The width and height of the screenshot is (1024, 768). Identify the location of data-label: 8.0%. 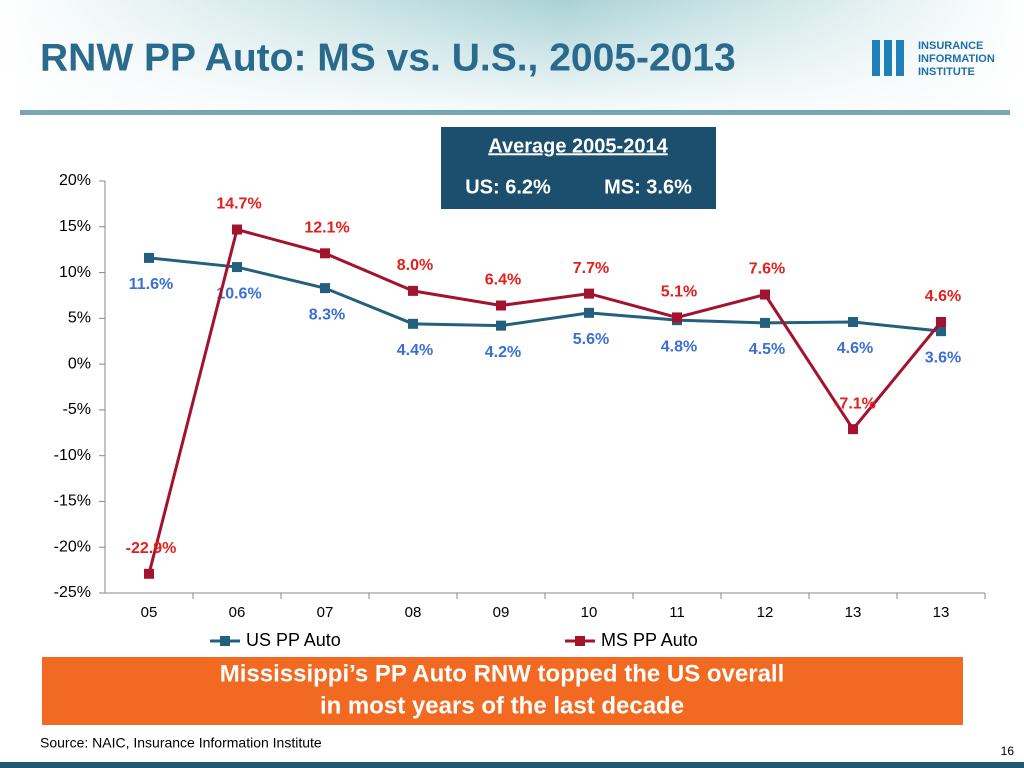
(415, 265).